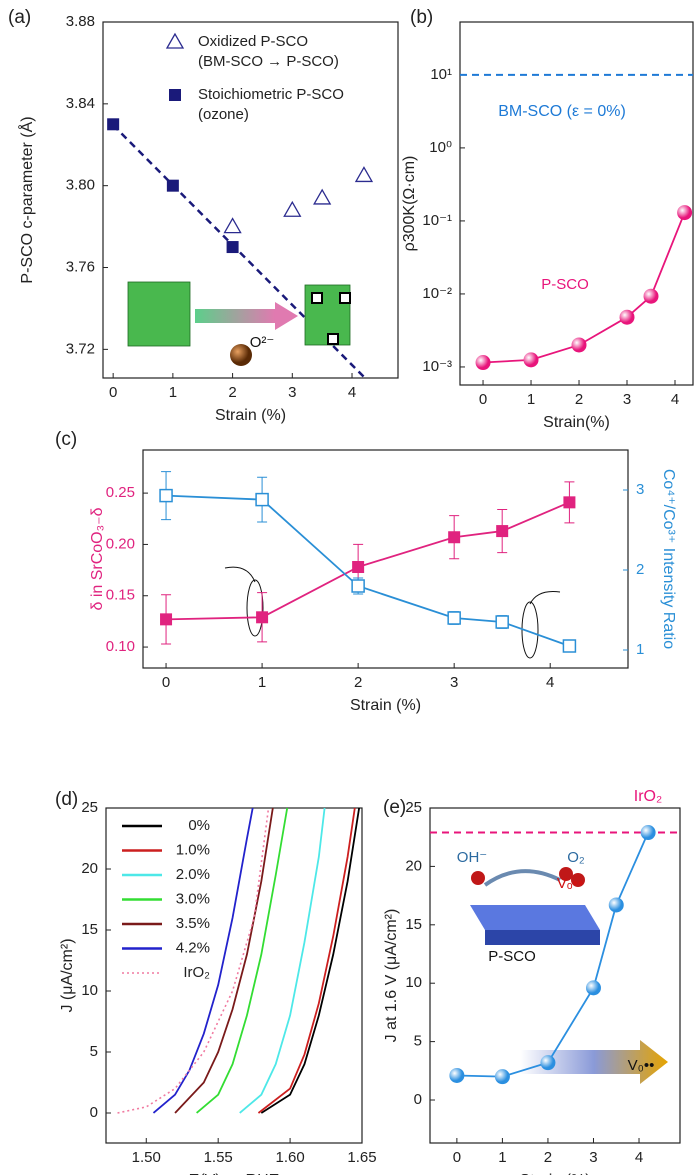  Describe the element at coordinates (67, 975) in the screenshot. I see `y-axis-label: J (μA/cm²)` at that location.